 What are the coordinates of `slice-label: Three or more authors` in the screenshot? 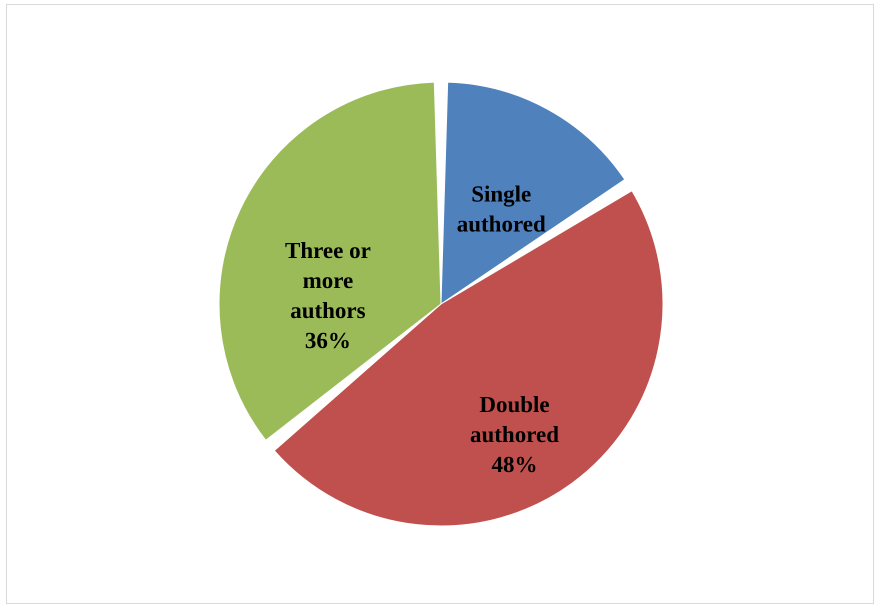 It's located at (327, 280).